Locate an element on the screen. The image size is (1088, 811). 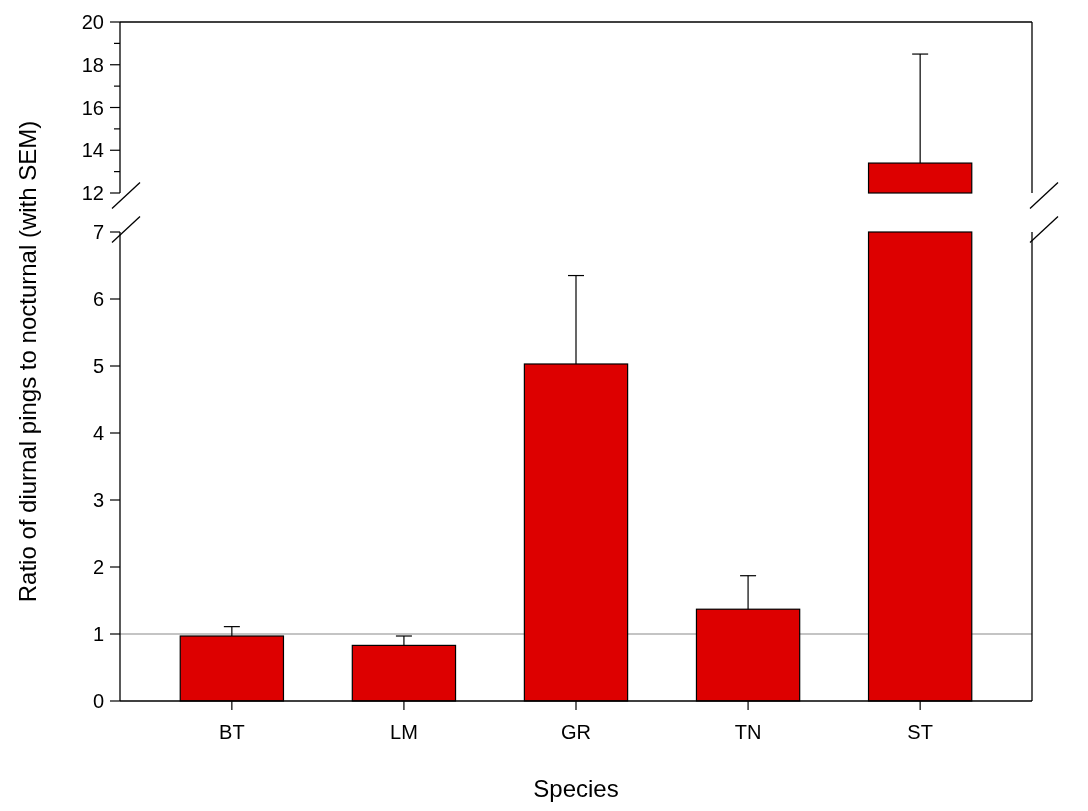
y-tick-label: 0 is located at coordinates (98, 701).